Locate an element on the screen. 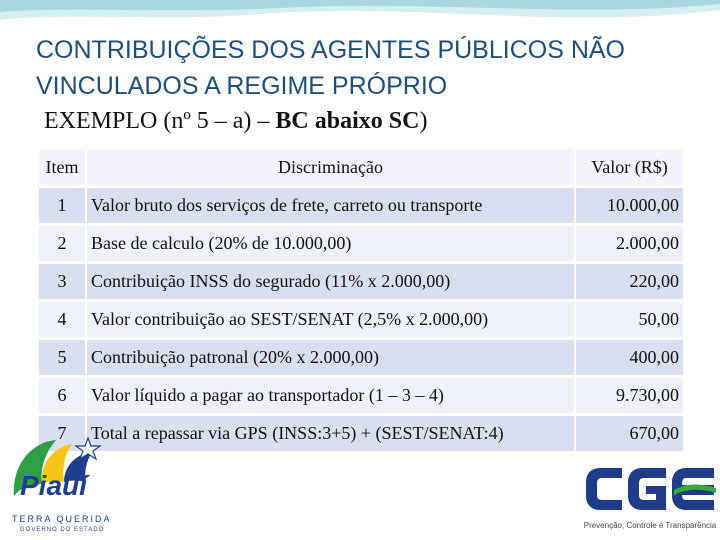  row-value: 670,00 is located at coordinates (629, 433).